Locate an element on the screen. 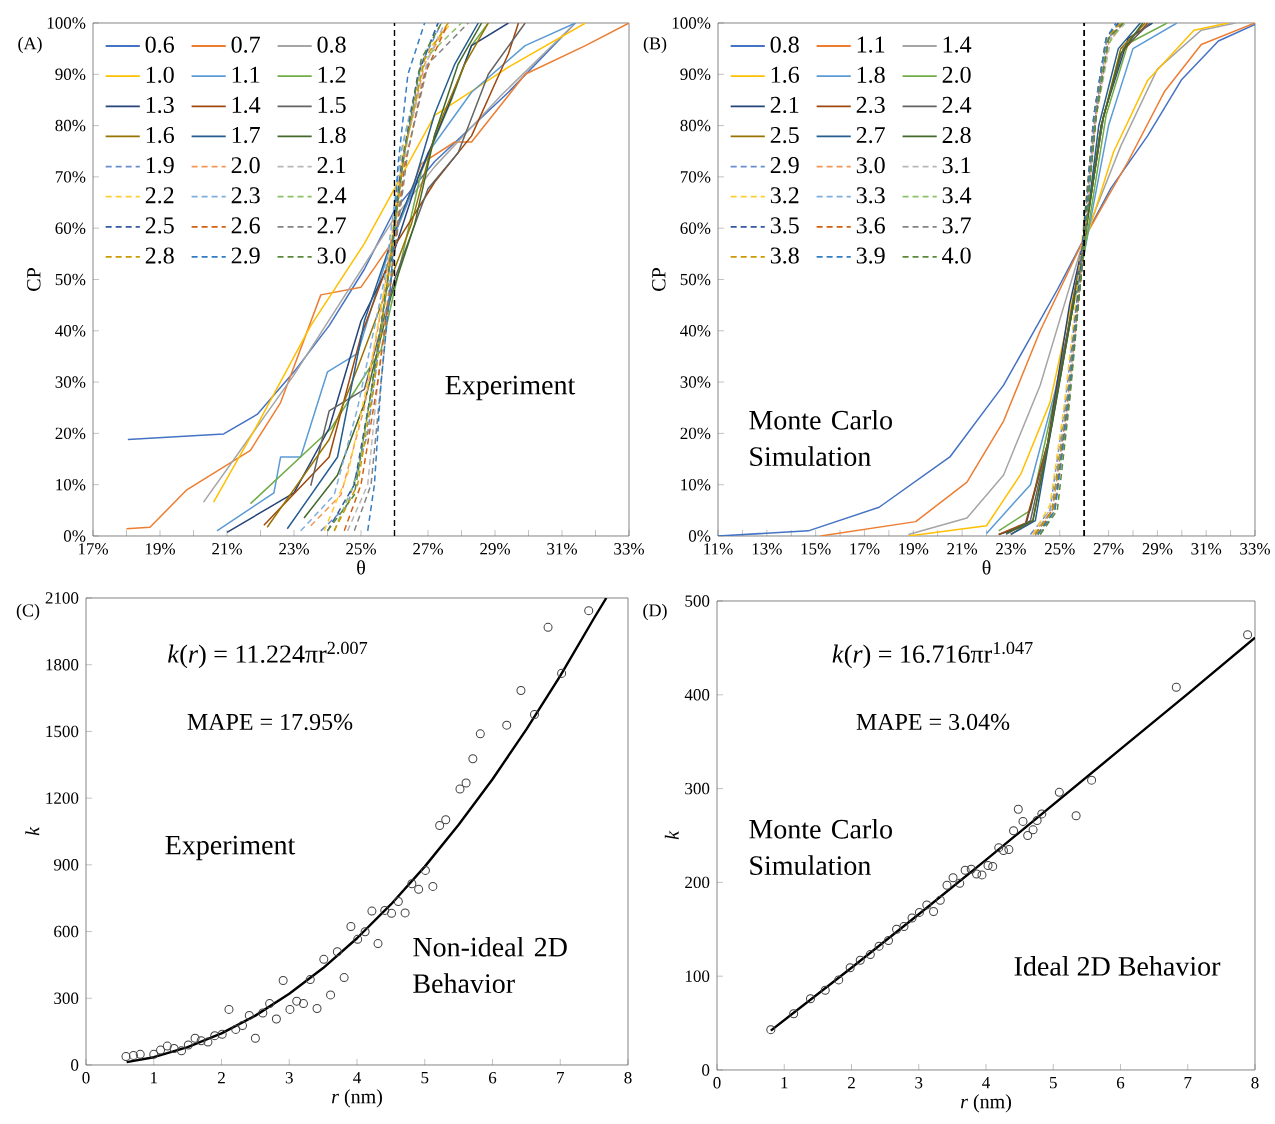 Image resolution: width=1275 pixels, height=1124 pixels. annotation: Non-ideal 2D Behavior is located at coordinates (490, 965).